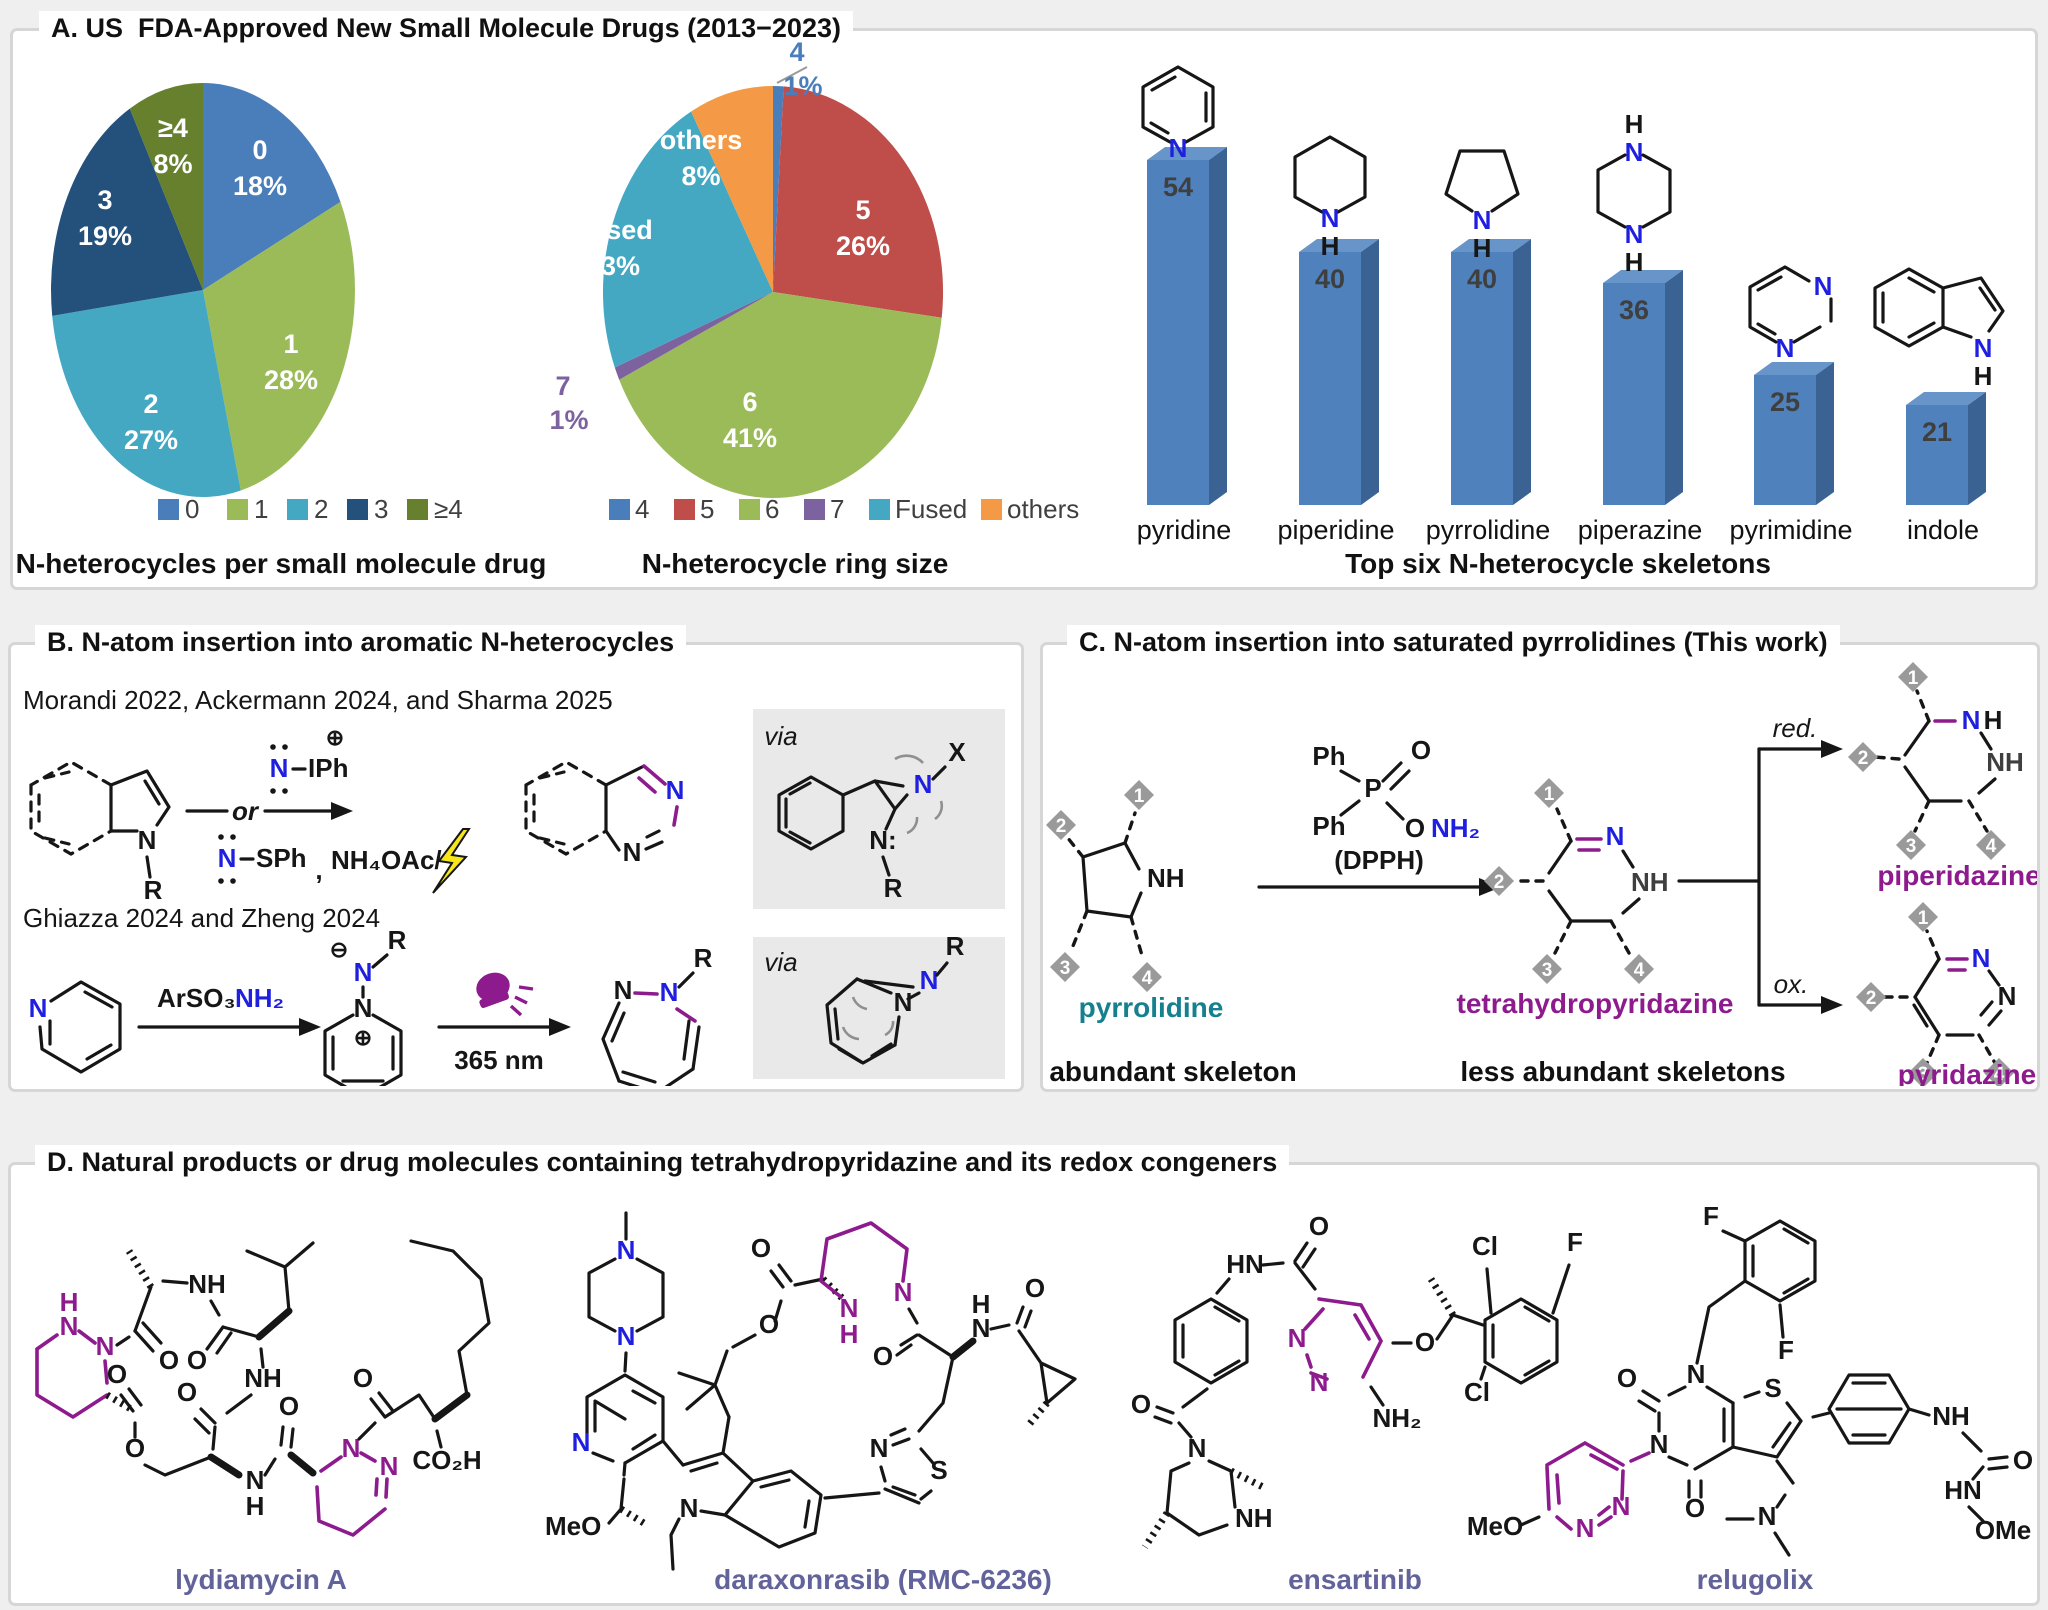 Image resolution: width=2048 pixels, height=1610 pixels. I want to click on pie1-pct-0: 18%, so click(260, 186).